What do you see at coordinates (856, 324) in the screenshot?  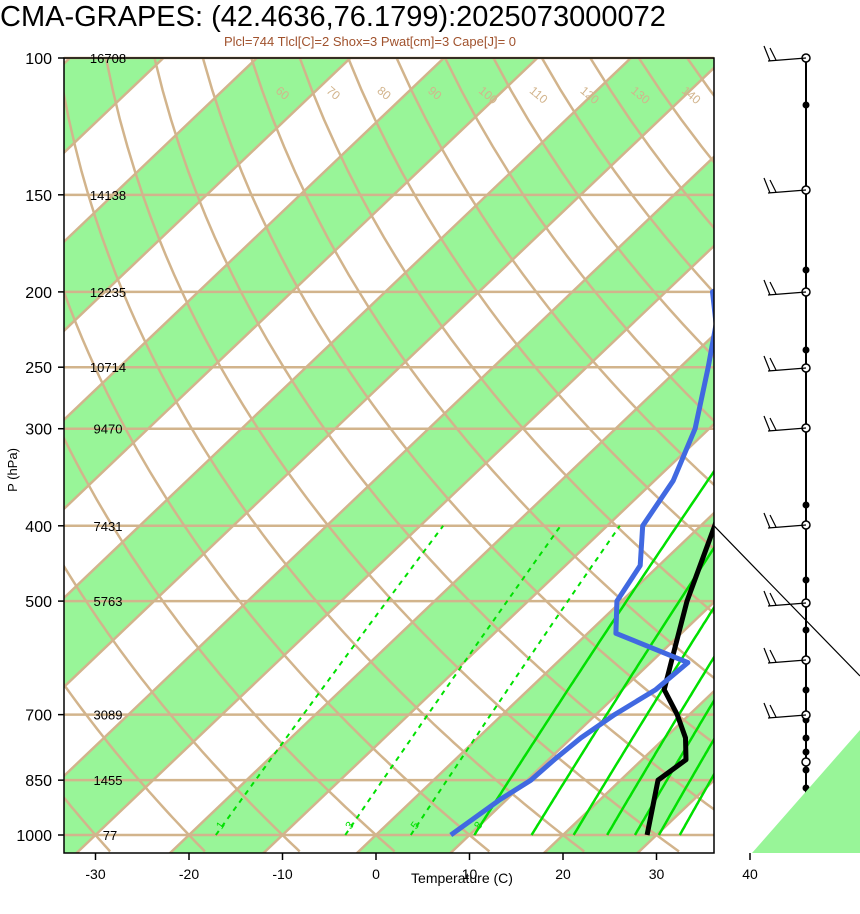 I see `mixing-ratio-label: 12` at bounding box center [856, 324].